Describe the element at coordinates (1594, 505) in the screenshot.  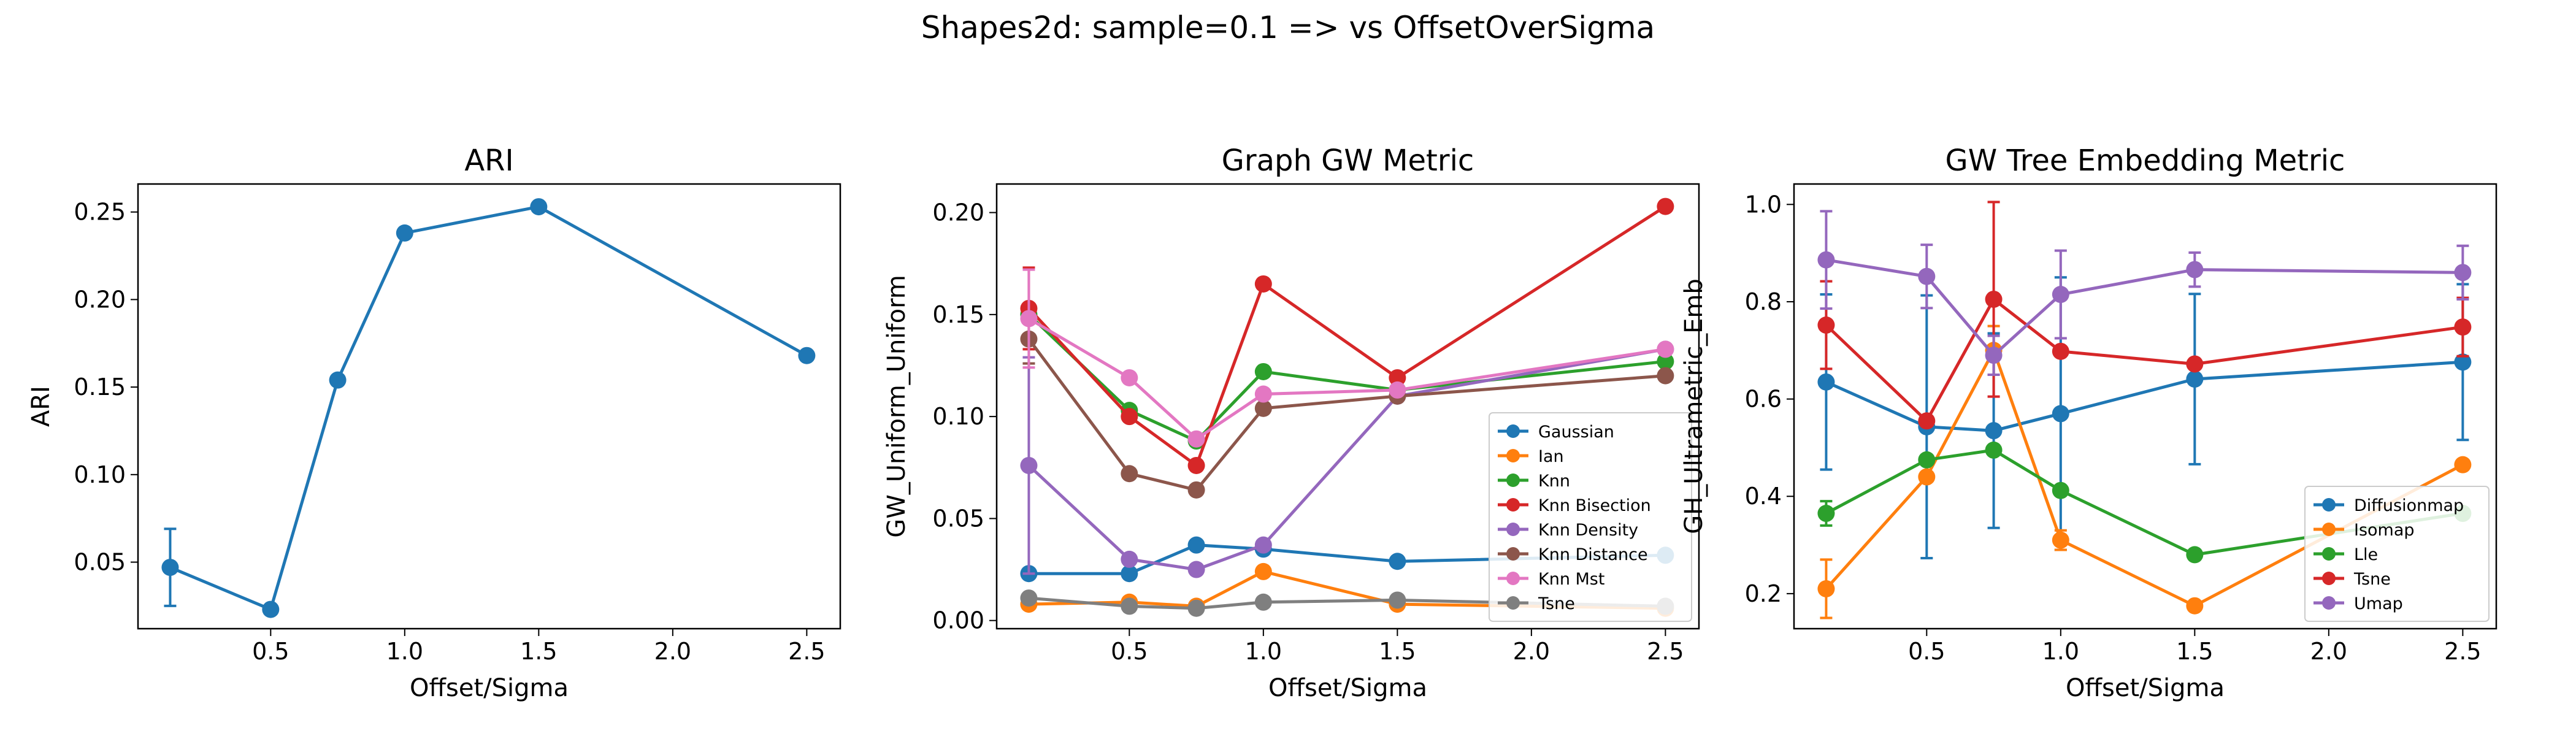
I see `legend-label: Knn Bisection` at that location.